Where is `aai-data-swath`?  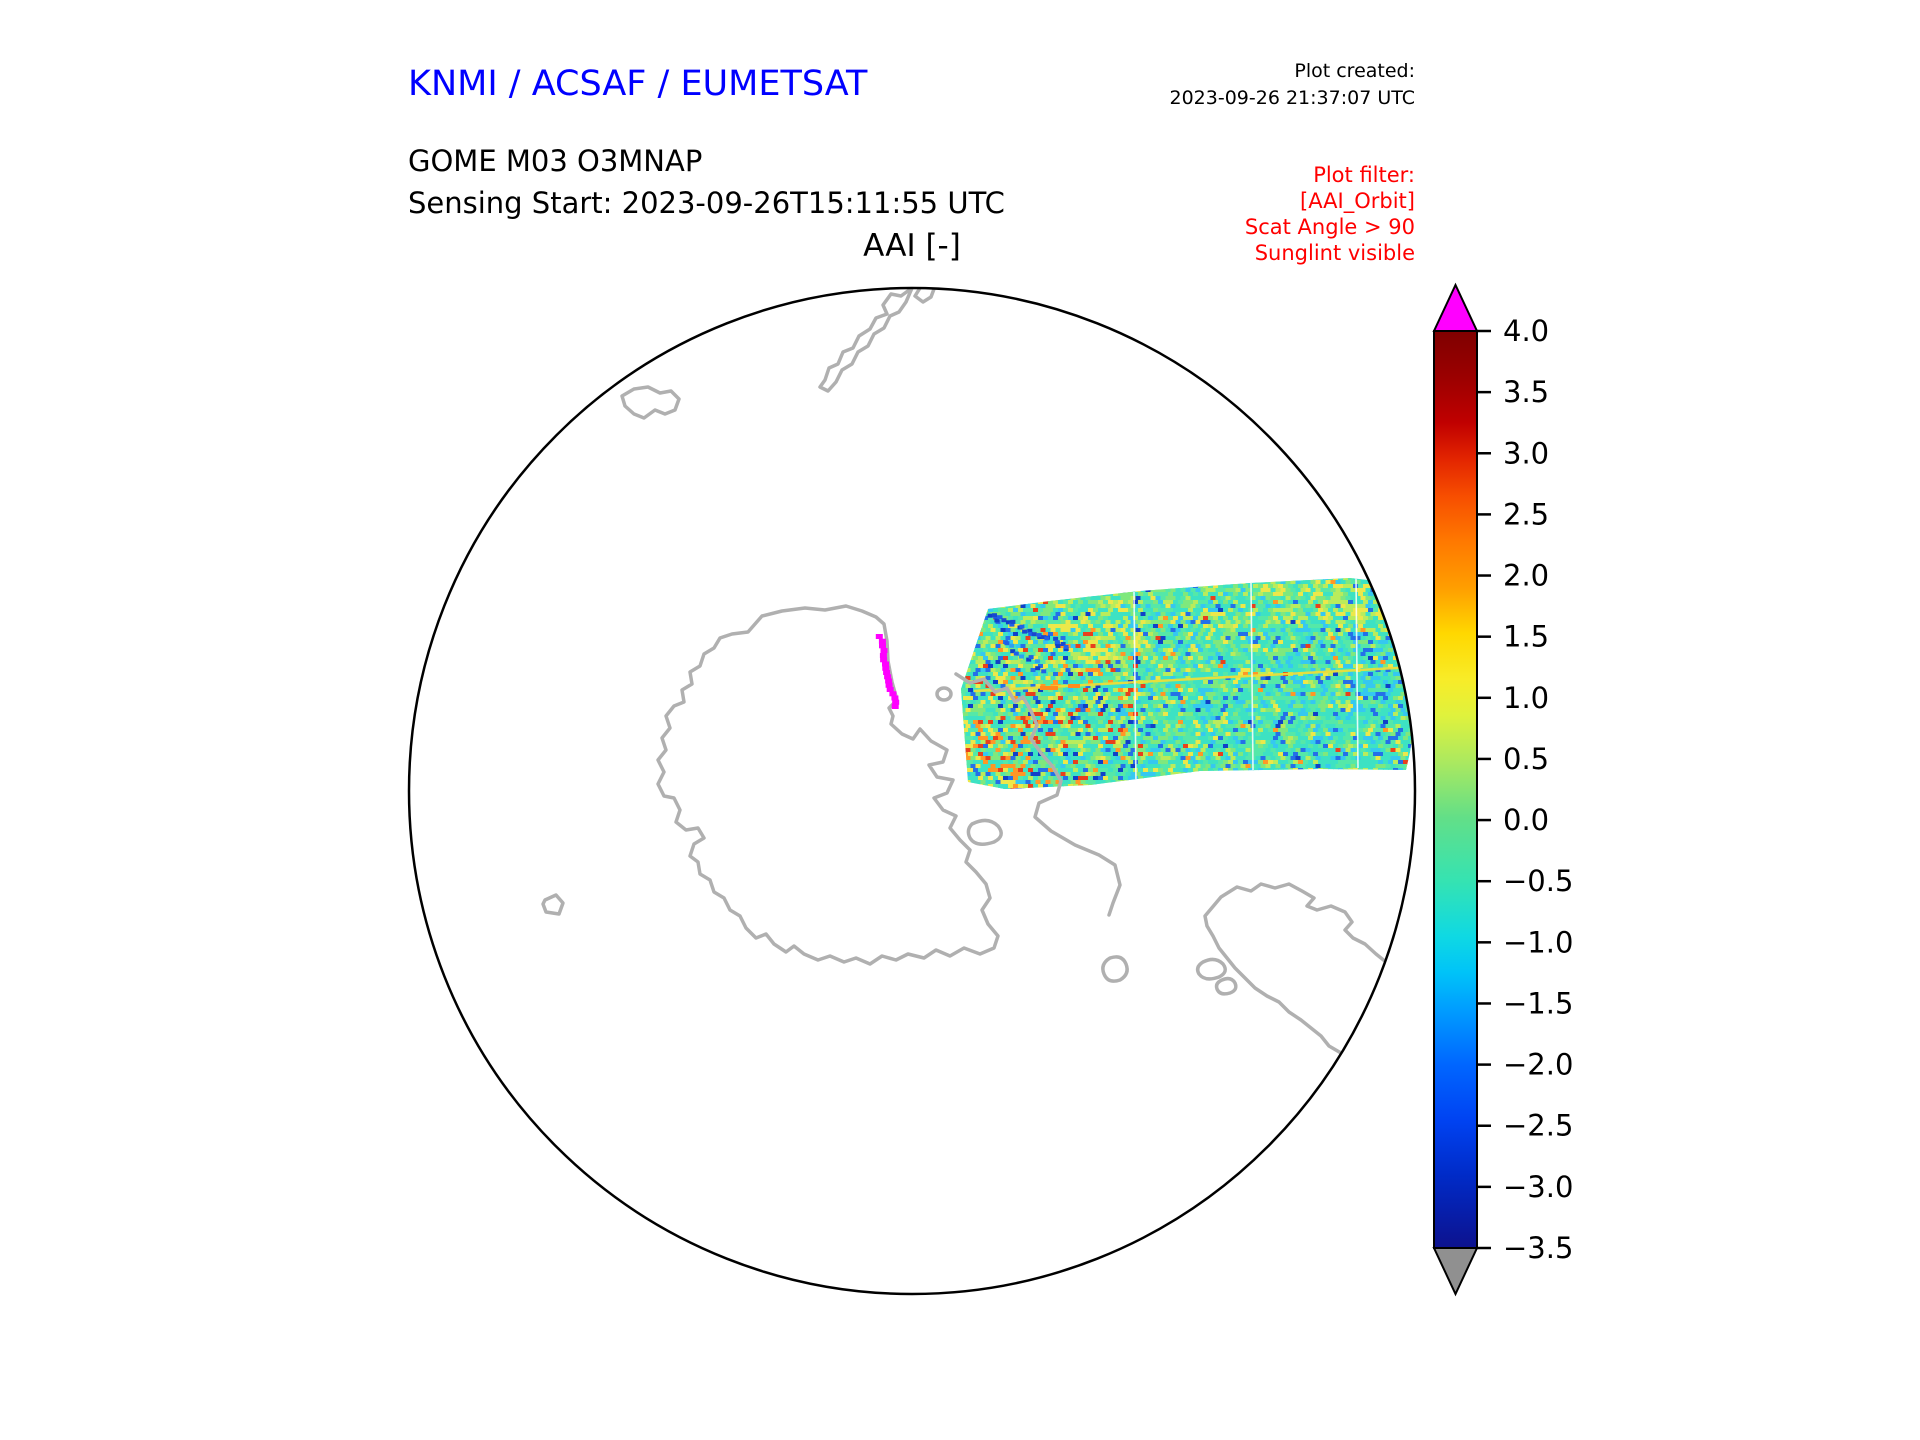 aai-data-swath is located at coordinates (1187, 683).